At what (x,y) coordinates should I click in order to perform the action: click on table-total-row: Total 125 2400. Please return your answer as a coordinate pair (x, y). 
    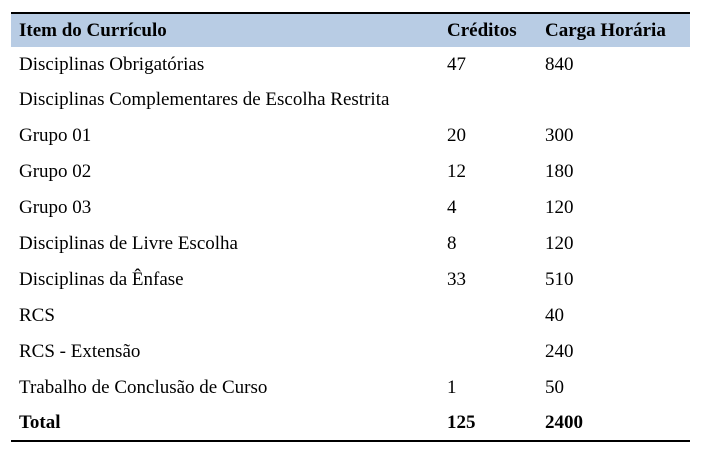
    Looking at the image, I should click on (350, 423).